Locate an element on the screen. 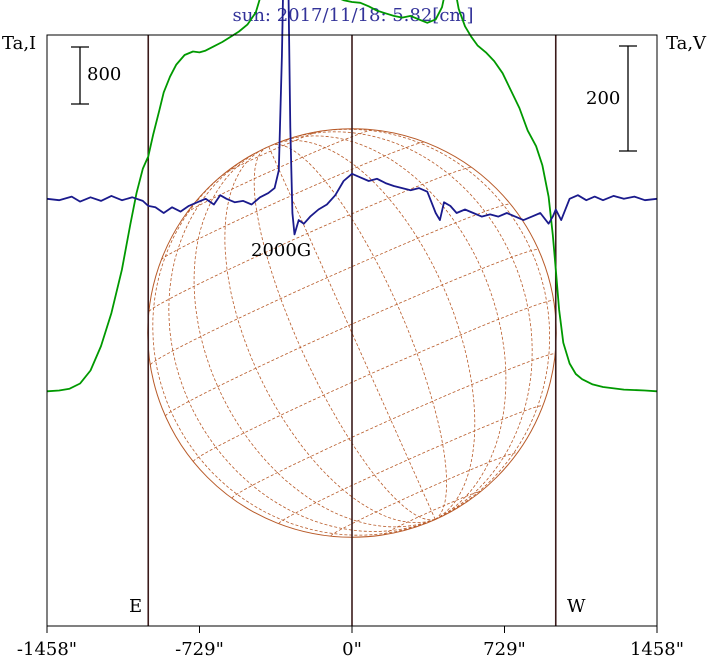  east-limb-label: E is located at coordinates (135, 606).